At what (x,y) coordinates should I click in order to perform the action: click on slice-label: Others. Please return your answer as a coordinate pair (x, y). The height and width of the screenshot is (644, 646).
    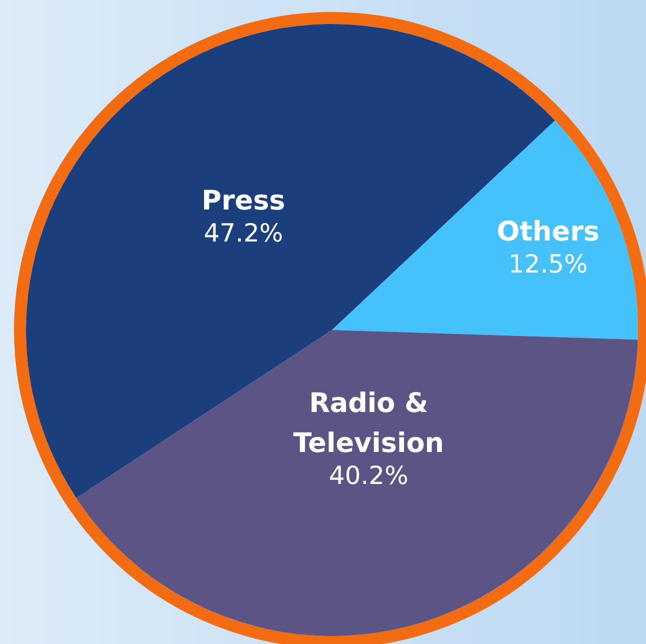
    Looking at the image, I should click on (548, 232).